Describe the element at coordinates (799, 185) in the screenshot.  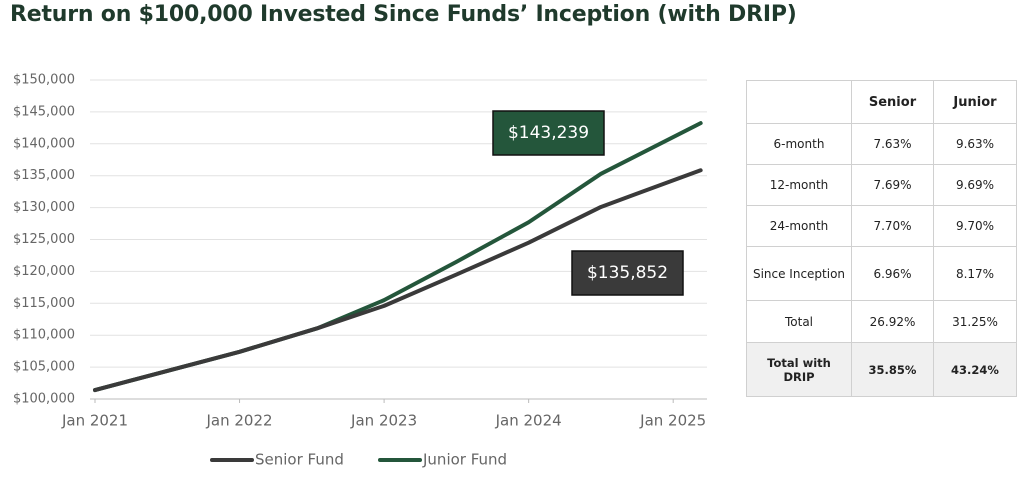
I see `row-label: 12-month` at that location.